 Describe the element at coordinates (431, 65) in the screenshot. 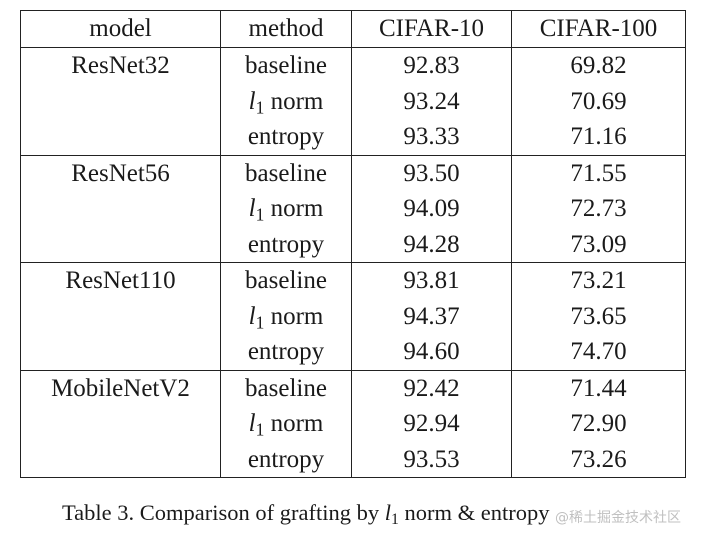

I see `cifar10-cell: 92.83` at that location.